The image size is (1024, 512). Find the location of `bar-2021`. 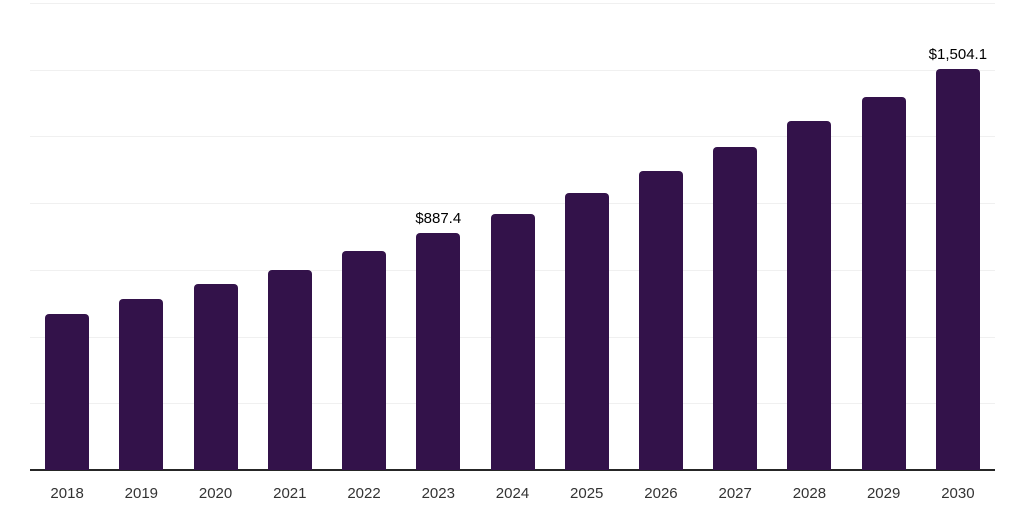

bar-2021 is located at coordinates (289, 369).